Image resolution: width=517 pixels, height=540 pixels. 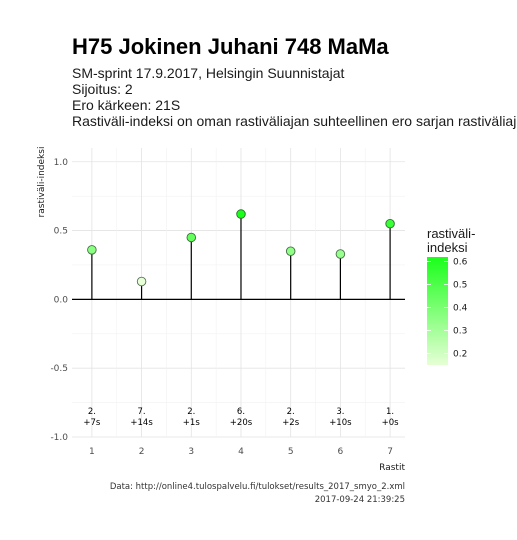 I want to click on legend-title-line-2: indeksi, so click(x=447, y=247).